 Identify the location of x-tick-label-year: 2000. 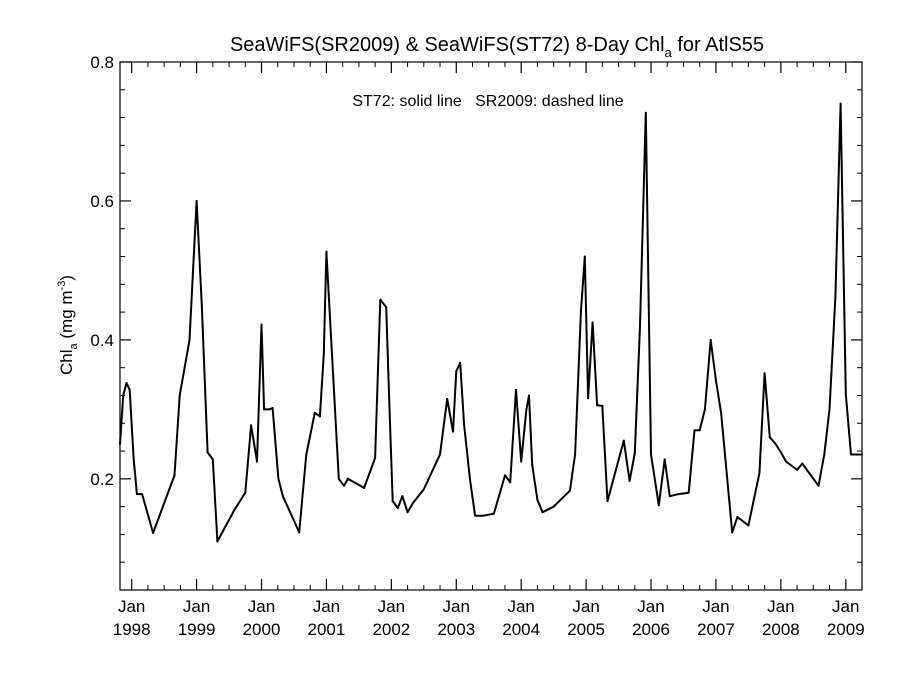
(262, 629).